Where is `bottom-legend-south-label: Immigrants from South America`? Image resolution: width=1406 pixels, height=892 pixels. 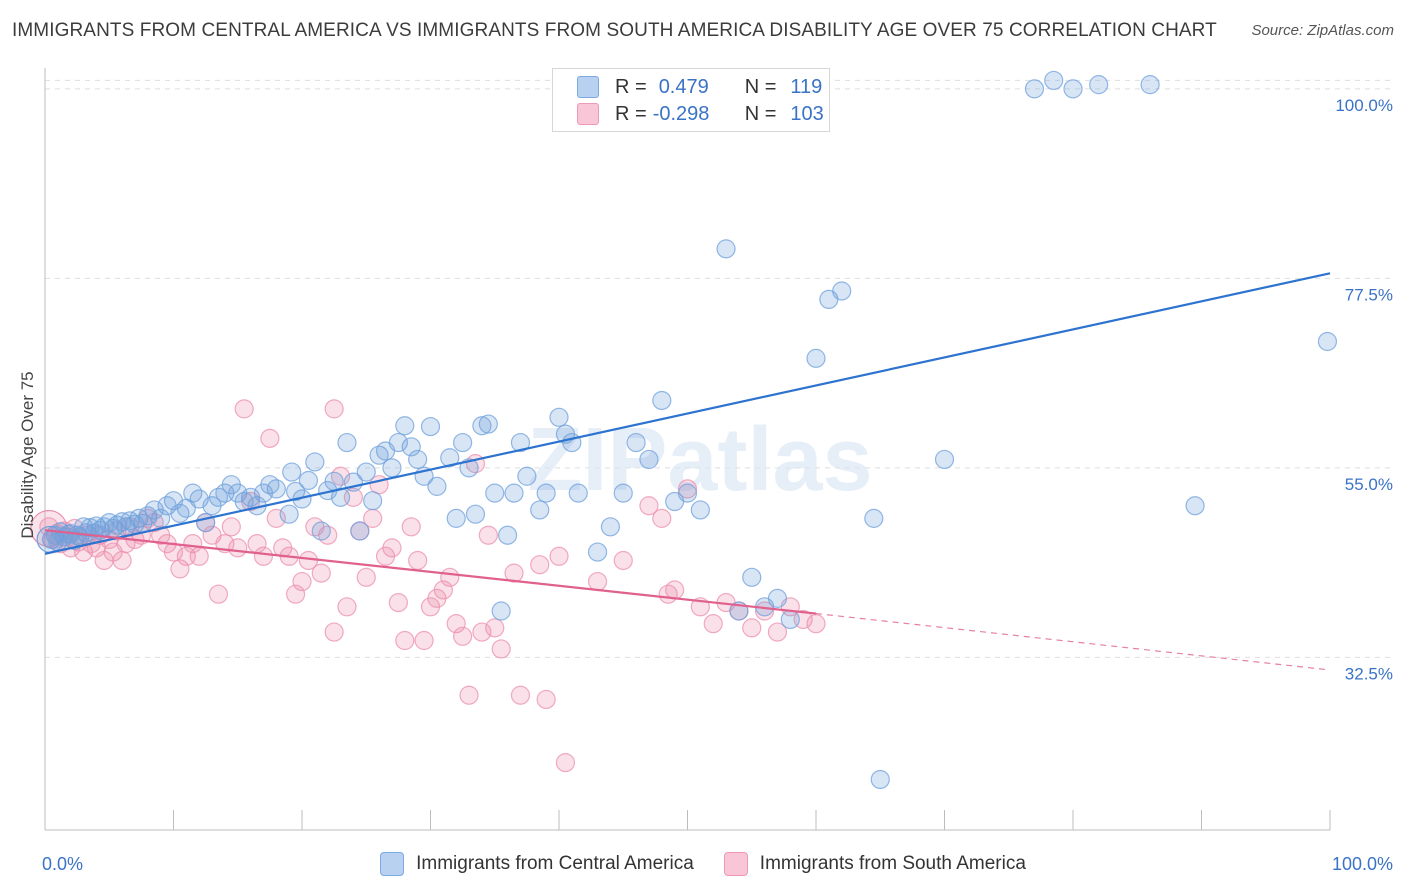
bottom-legend-south-label: Immigrants from South America is located at coordinates (892, 863).